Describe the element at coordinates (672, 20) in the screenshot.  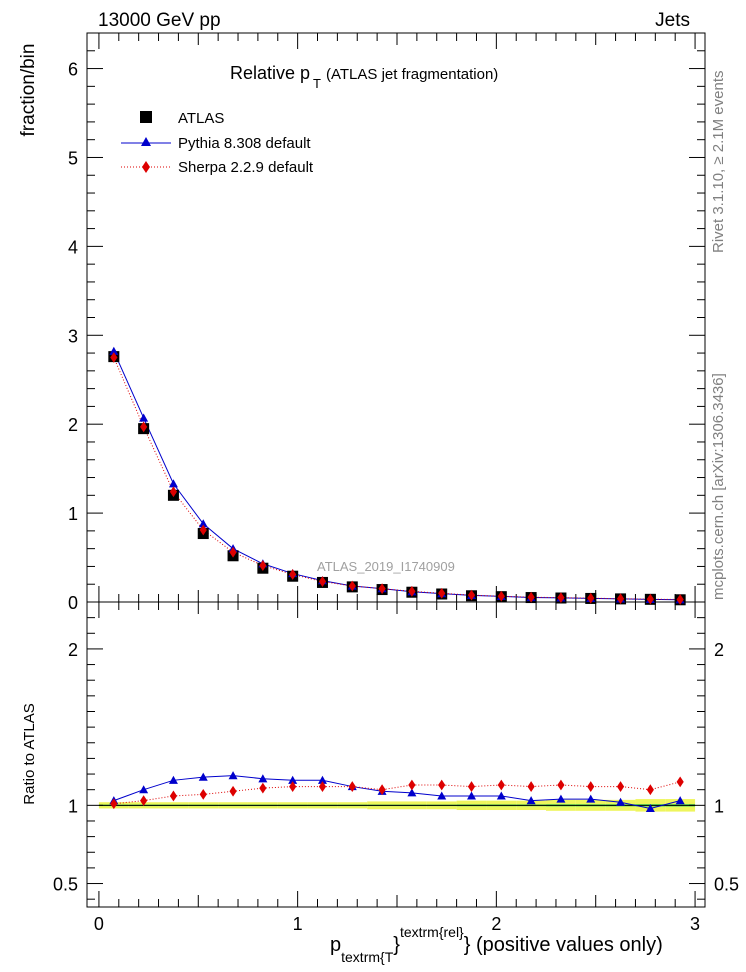
I see `header-right-label: Jets` at that location.